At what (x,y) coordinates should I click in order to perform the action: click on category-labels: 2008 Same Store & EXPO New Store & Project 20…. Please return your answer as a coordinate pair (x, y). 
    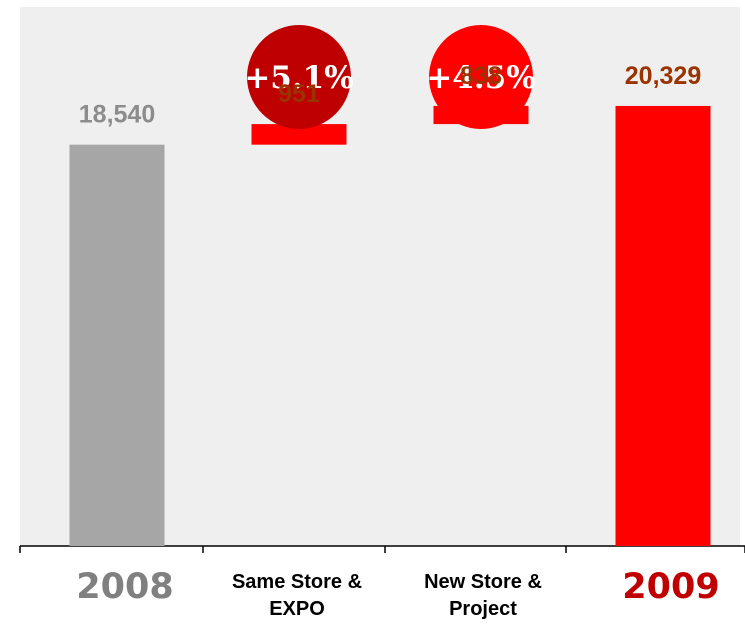
    Looking at the image, I should click on (397, 593).